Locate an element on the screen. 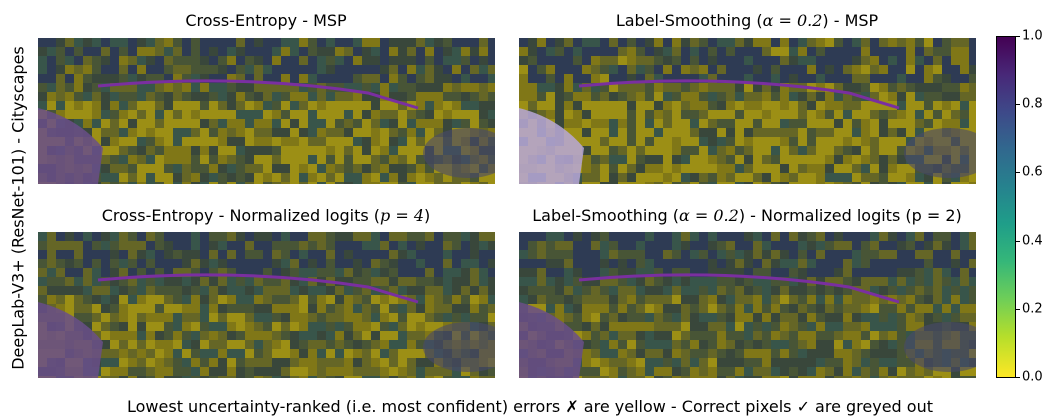 The height and width of the screenshot is (417, 1047). colorbar-tick-label: 0.8 is located at coordinates (1032, 104).